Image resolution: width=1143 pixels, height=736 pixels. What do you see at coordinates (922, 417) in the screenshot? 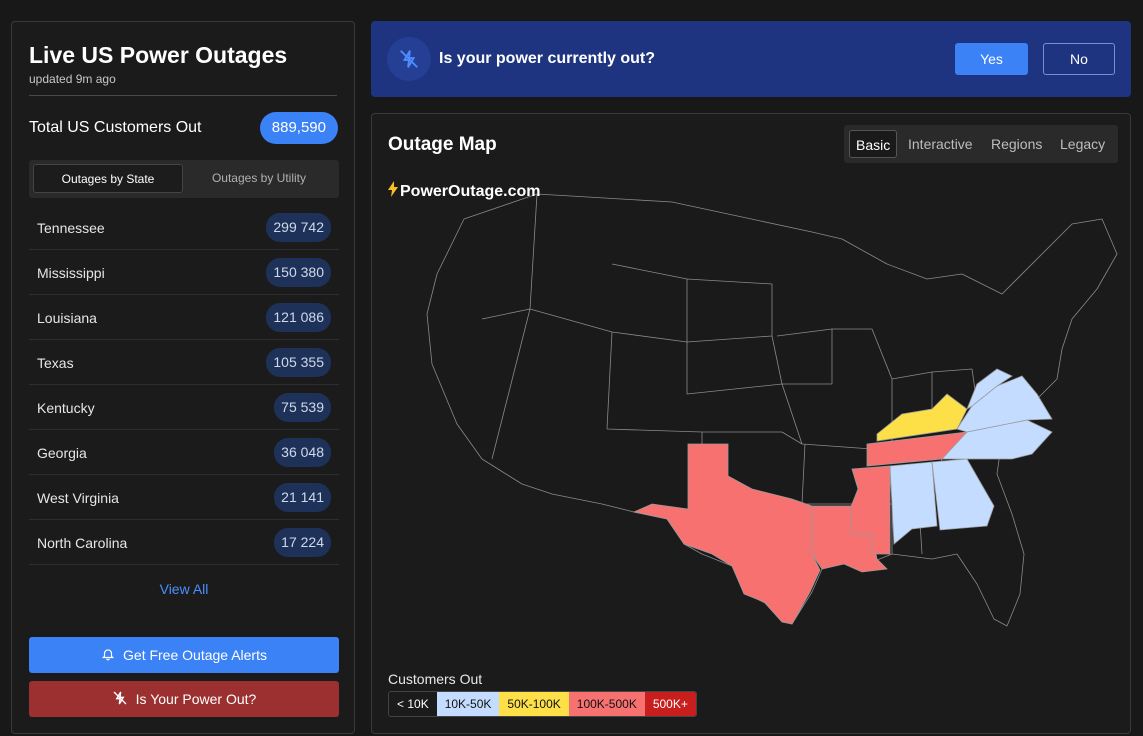
I see `state-kentucky` at bounding box center [922, 417].